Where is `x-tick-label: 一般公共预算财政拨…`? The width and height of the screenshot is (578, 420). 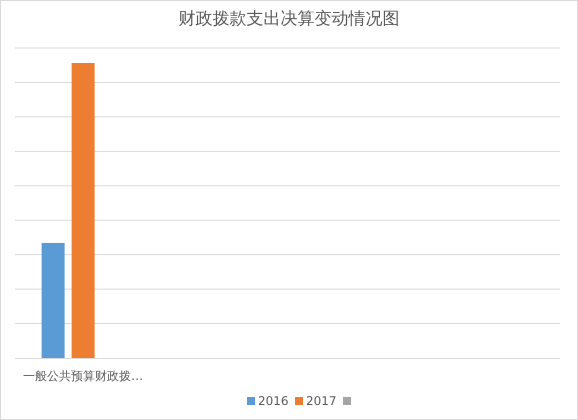 x-tick-label: 一般公共预算财政拨… is located at coordinates (83, 376).